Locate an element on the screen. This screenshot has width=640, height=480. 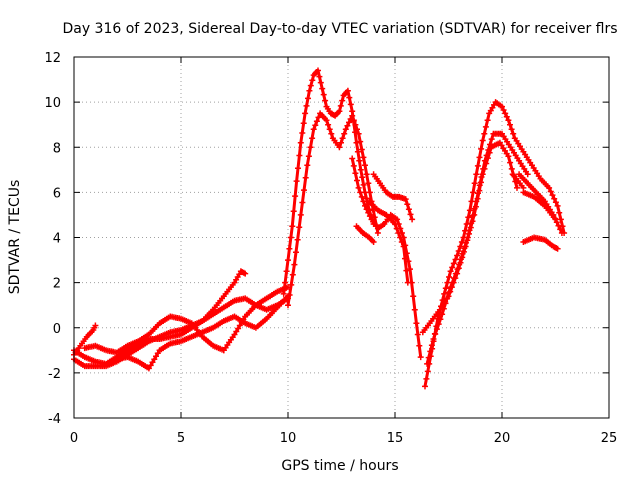
y-tick-label: -4 is located at coordinates (54, 419).